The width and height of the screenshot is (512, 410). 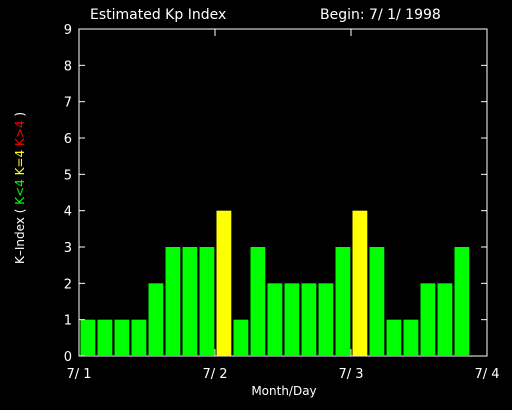 I want to click on x-tick-label: 7/ 1, so click(x=78, y=374).